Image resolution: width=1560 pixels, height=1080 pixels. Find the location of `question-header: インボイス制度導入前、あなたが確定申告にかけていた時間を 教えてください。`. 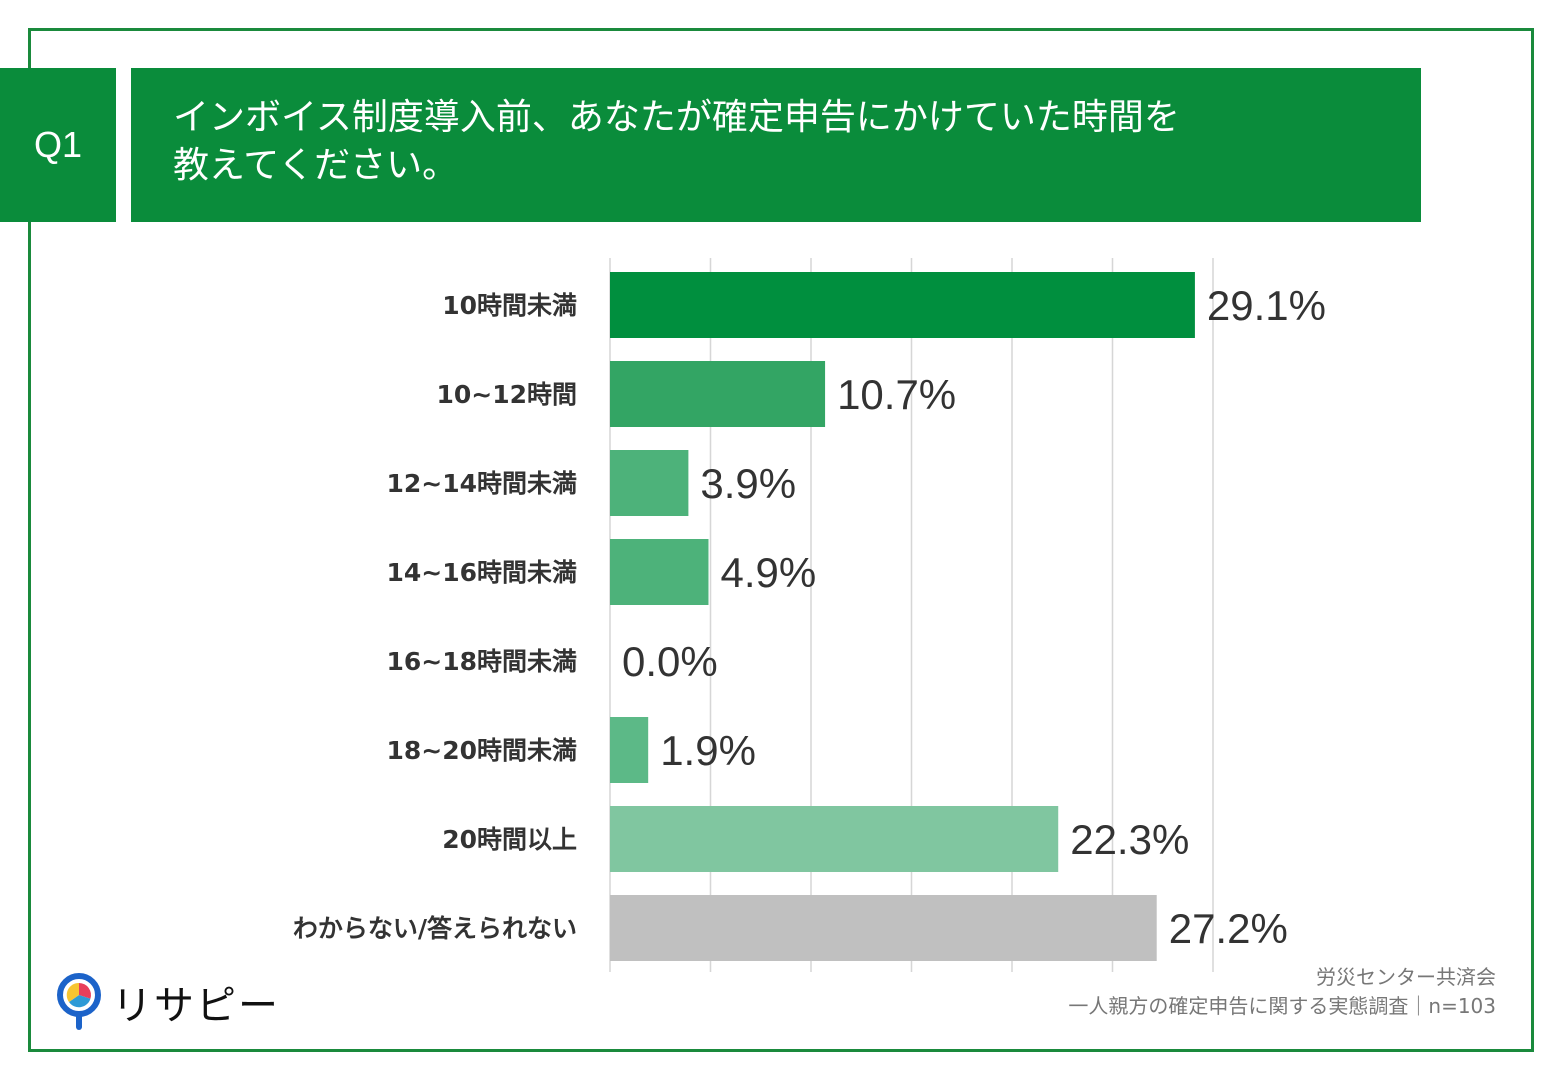

question-header: インボイス制度導入前、あなたが確定申告にかけていた時間を 教えてください。 is located at coordinates (776, 145).